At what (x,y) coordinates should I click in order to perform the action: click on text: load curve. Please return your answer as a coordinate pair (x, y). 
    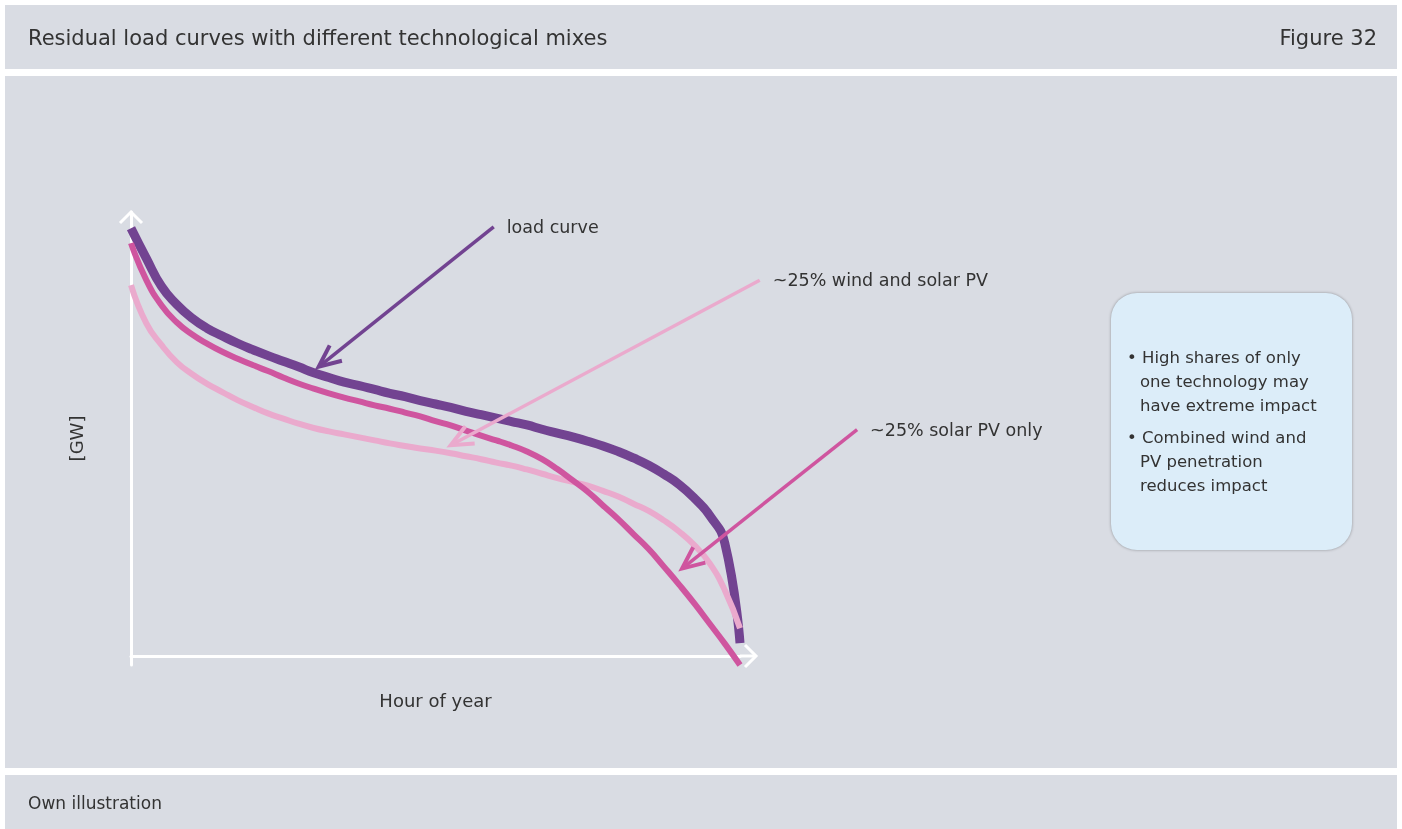
    Looking at the image, I should click on (552, 226).